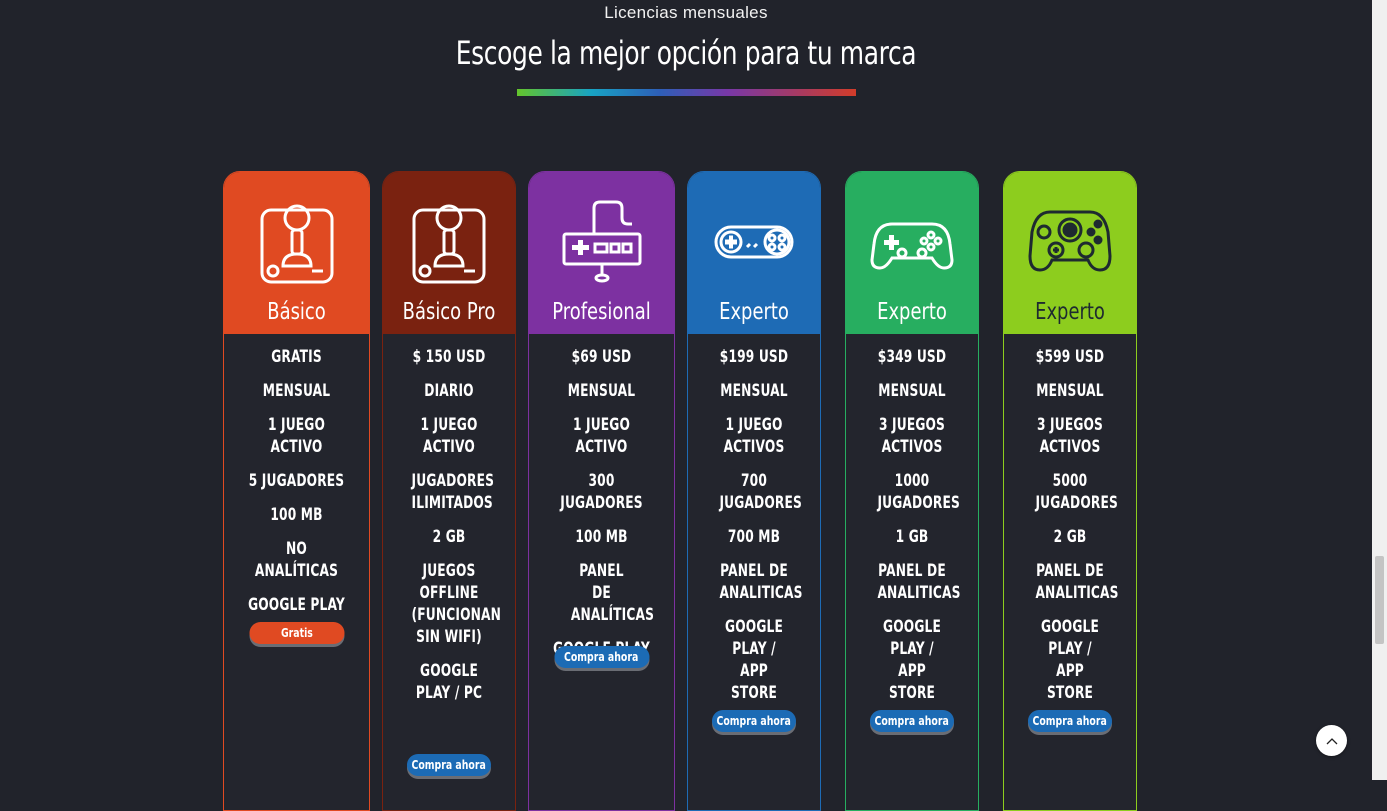  I want to click on section-subtitle: Licencias mensuales, so click(686, 12).